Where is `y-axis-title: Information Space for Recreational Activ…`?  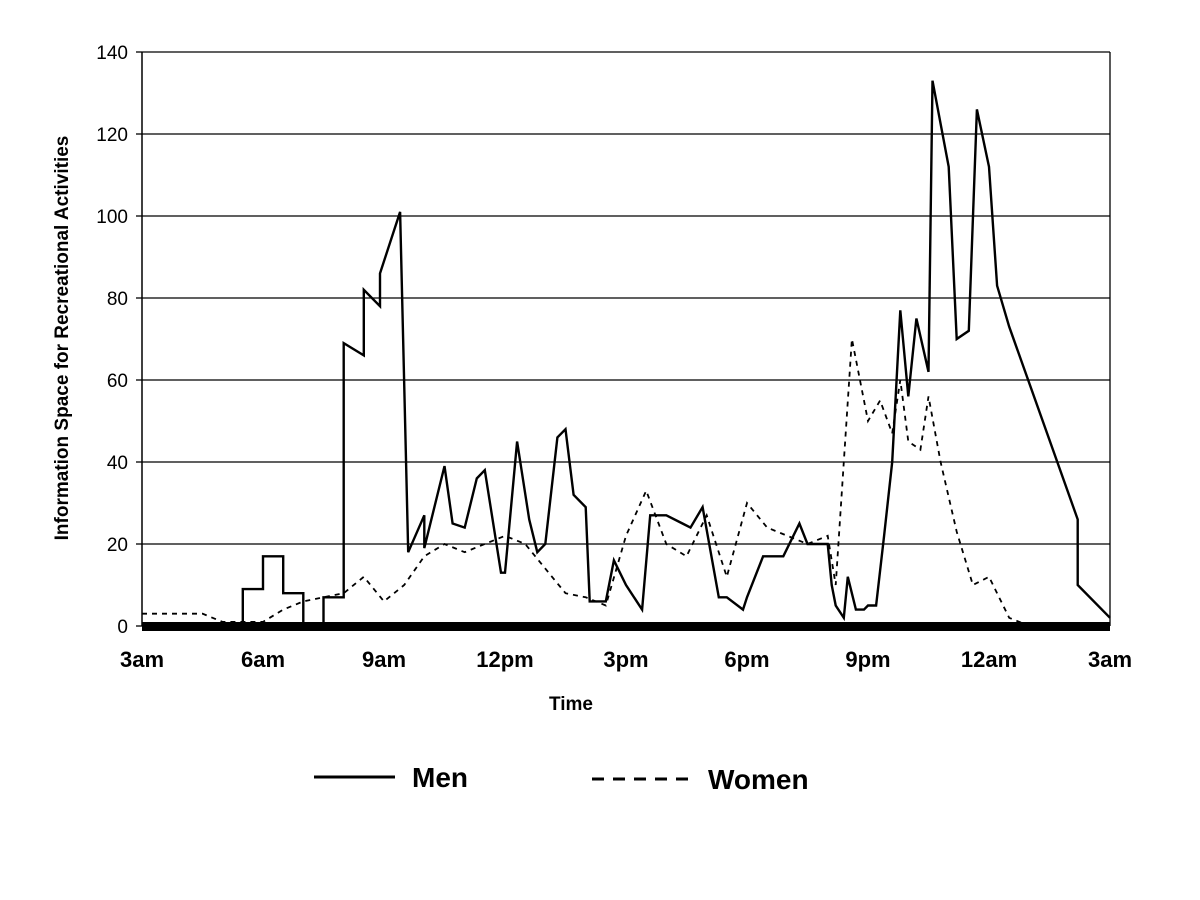
y-axis-title: Information Space for Recreational Activ… is located at coordinates (62, 338).